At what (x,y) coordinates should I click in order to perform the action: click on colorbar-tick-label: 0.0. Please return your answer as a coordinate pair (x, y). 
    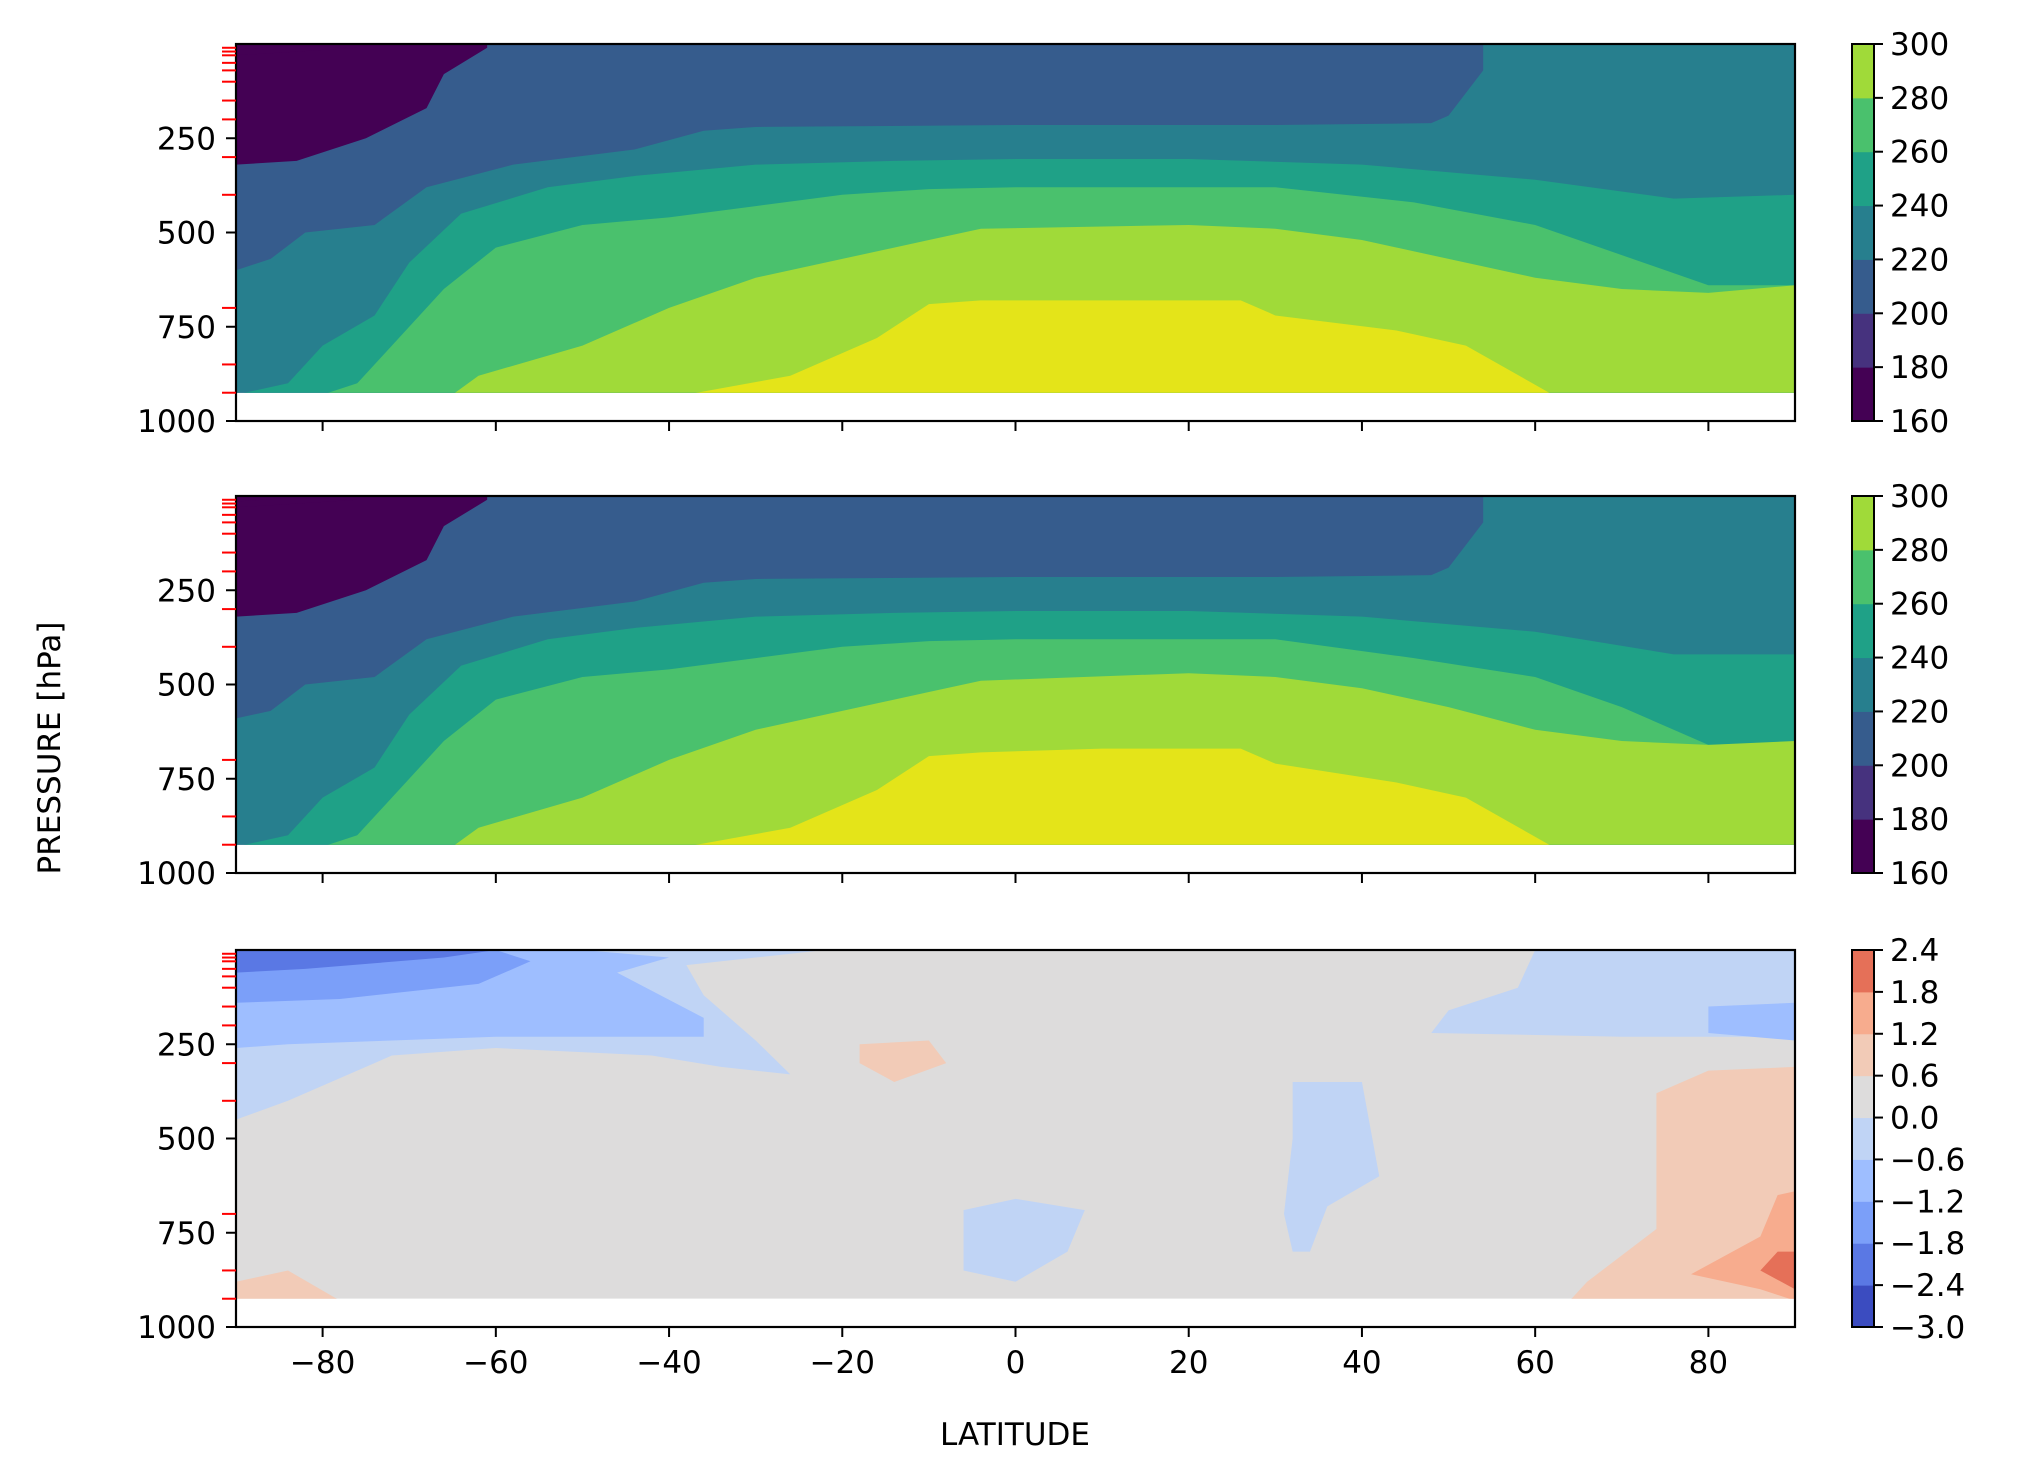
    Looking at the image, I should click on (1914, 1119).